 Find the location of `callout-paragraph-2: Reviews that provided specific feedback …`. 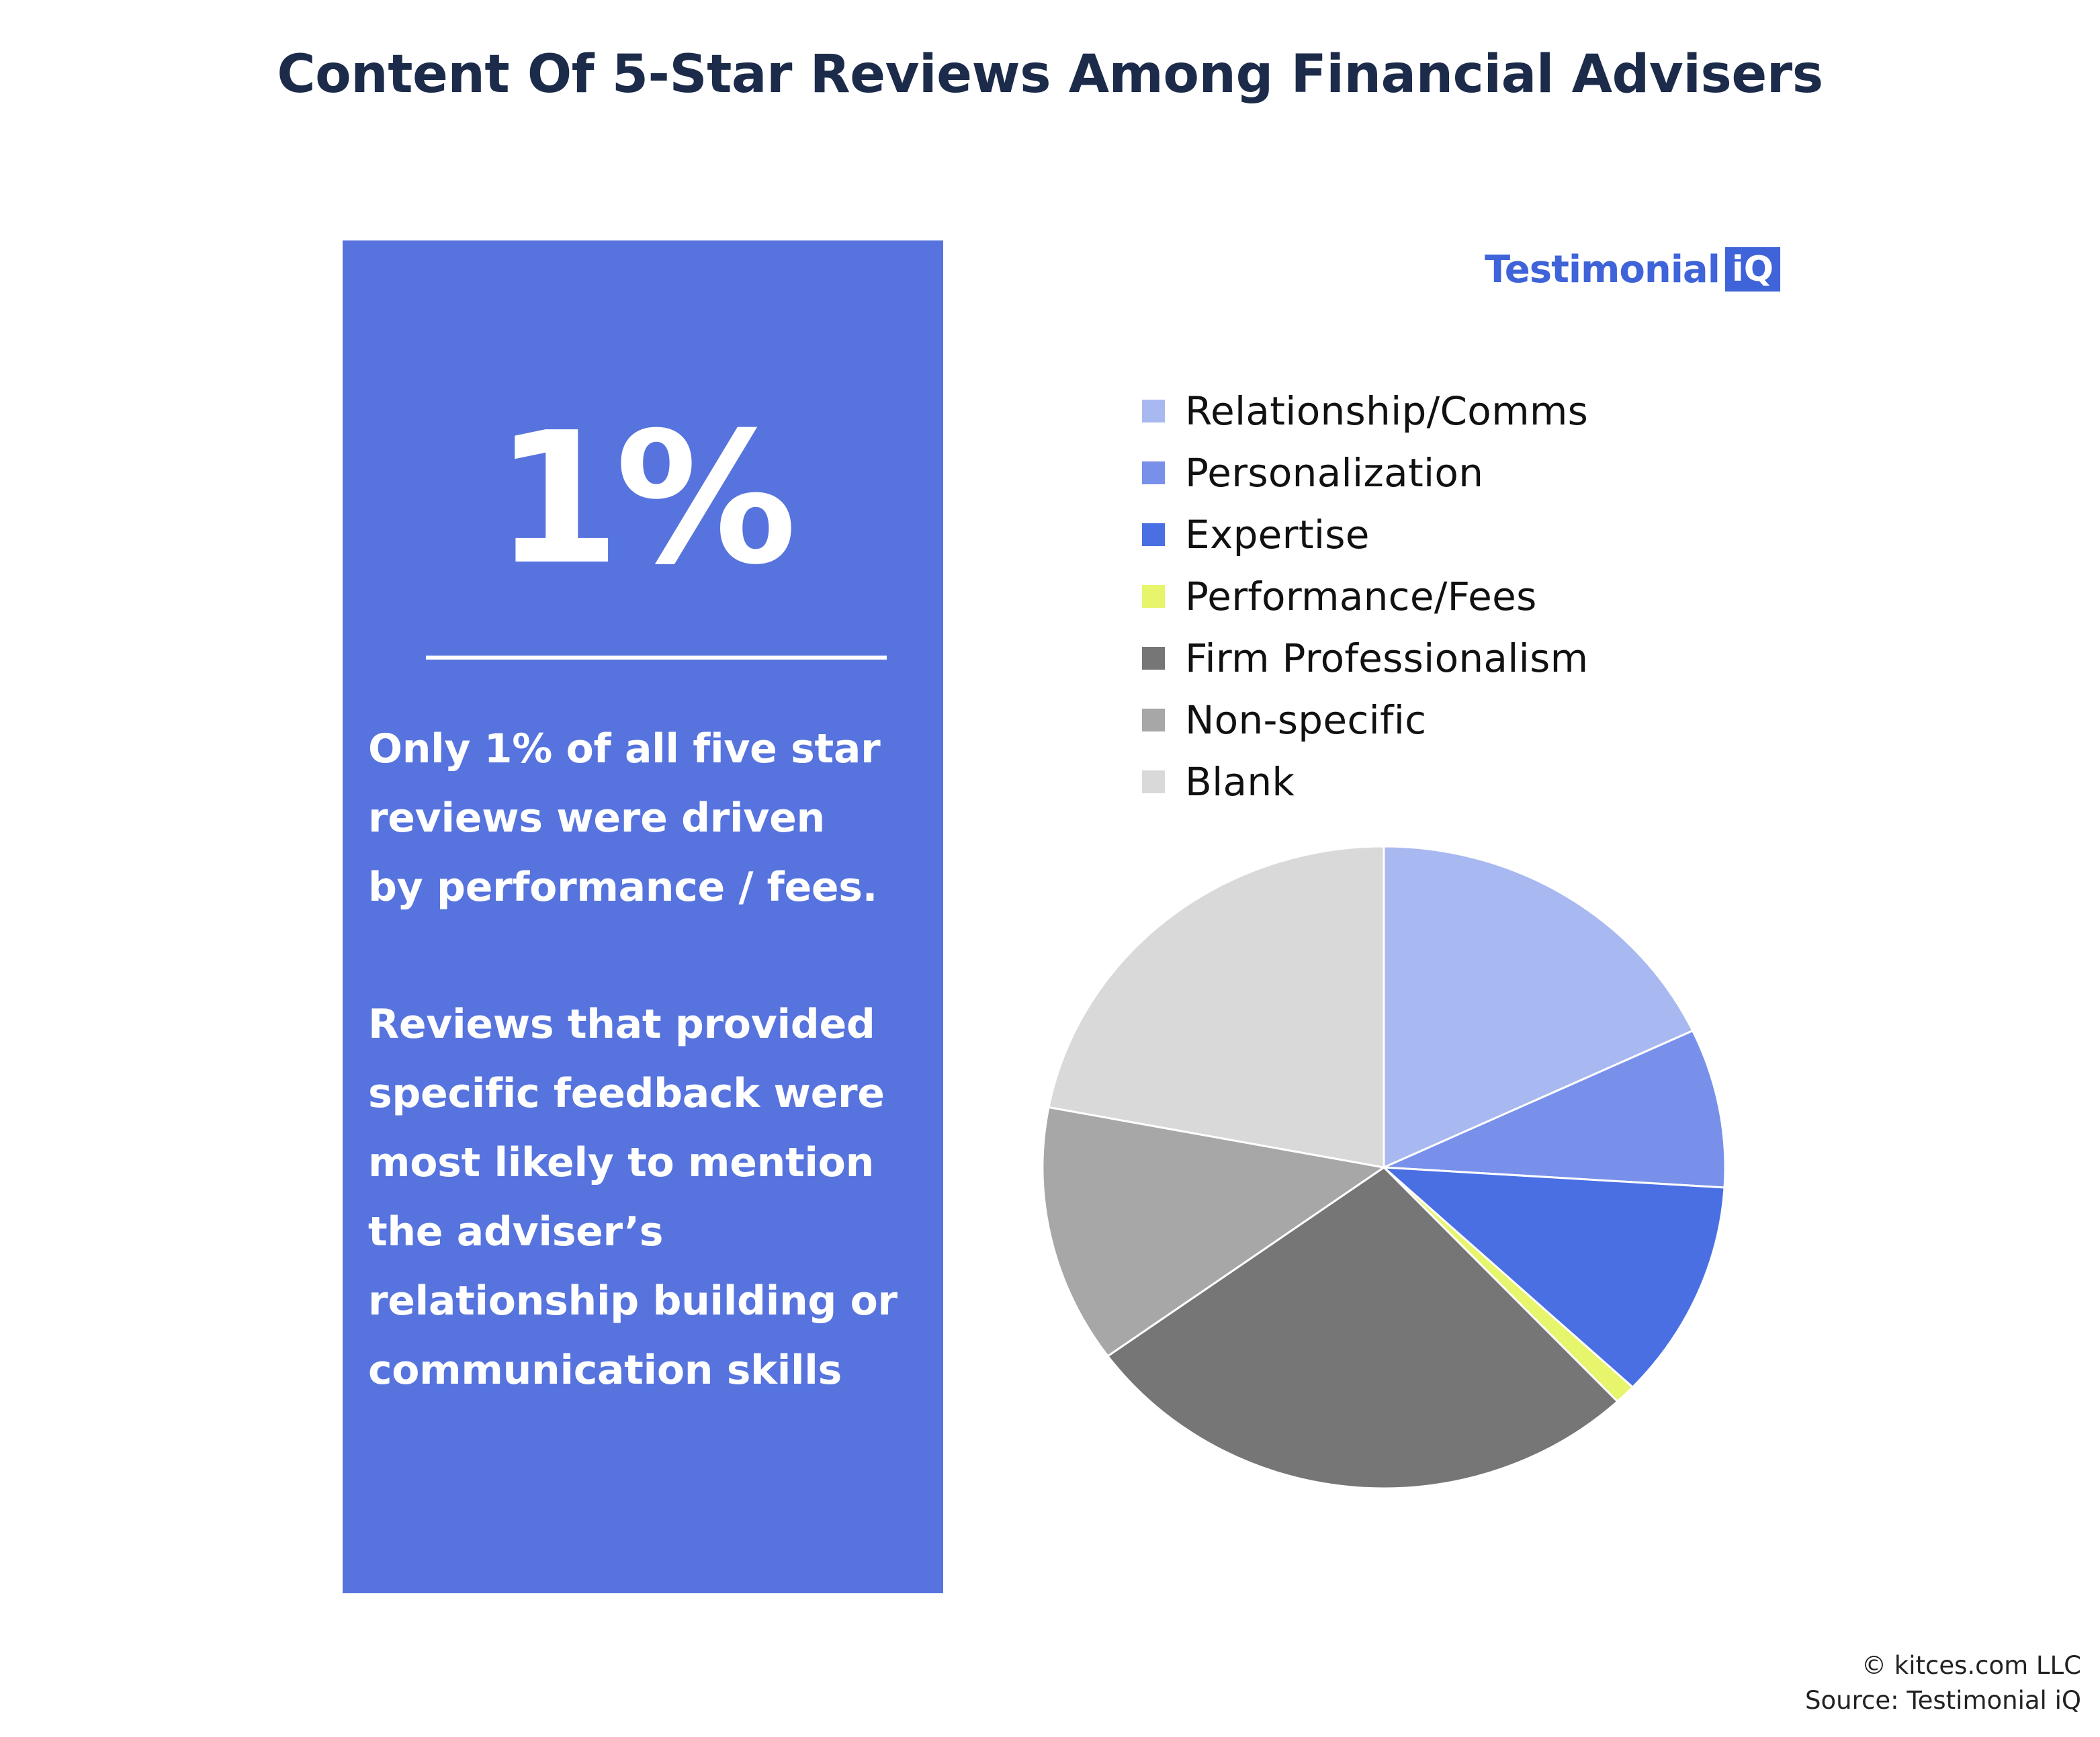

callout-paragraph-2: Reviews that provided specific feedback … is located at coordinates (633, 1197).